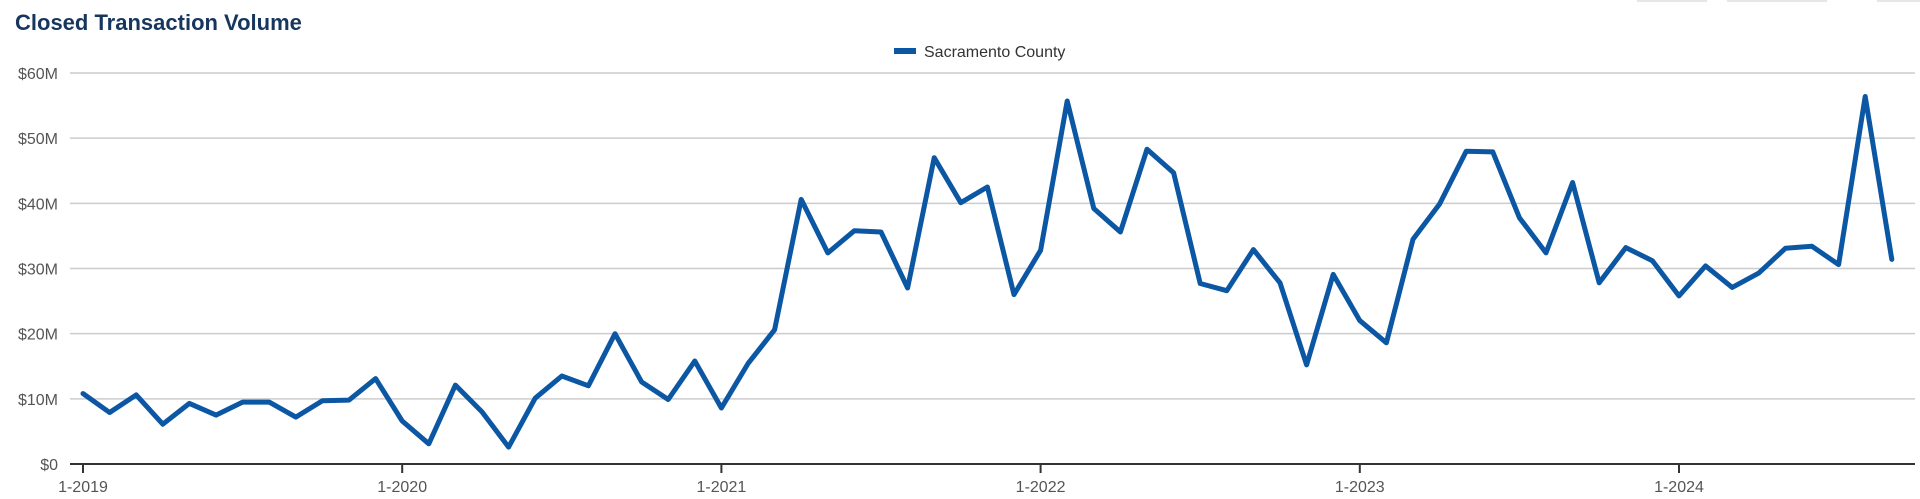 This screenshot has width=1920, height=499. What do you see at coordinates (994, 52) in the screenshot?
I see `legend-label: Sacramento County` at bounding box center [994, 52].